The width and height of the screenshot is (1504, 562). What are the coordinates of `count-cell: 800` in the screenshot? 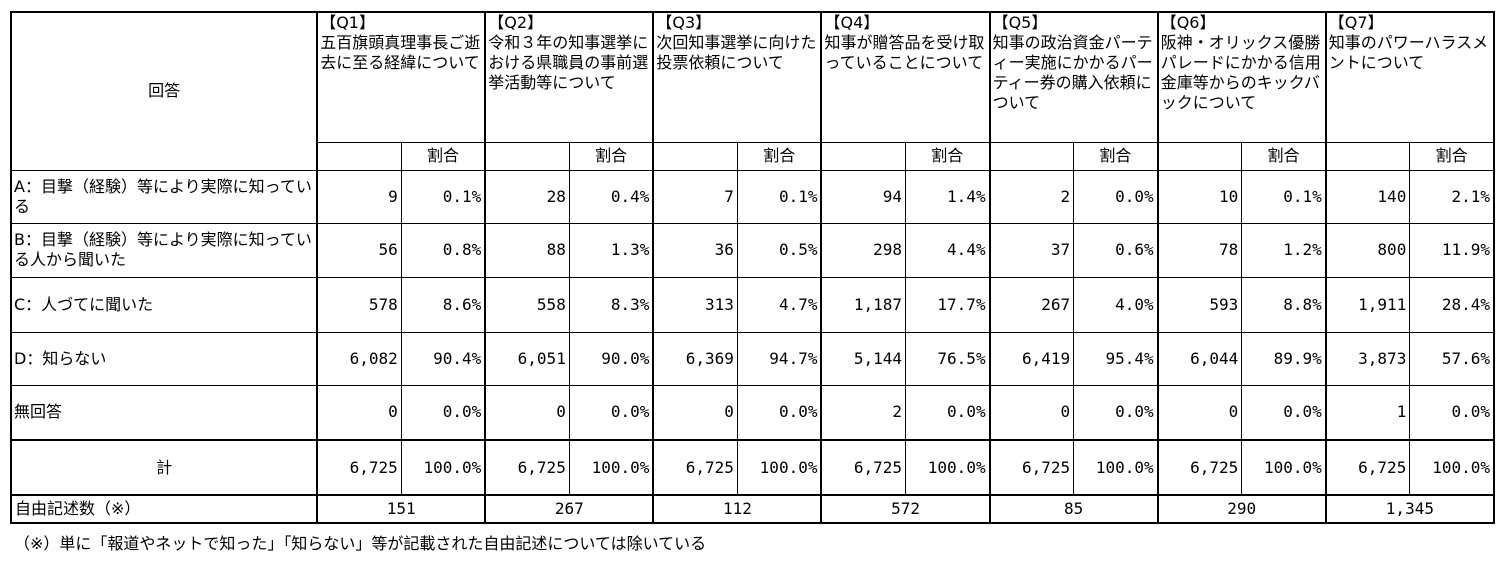 It's located at (1368, 250).